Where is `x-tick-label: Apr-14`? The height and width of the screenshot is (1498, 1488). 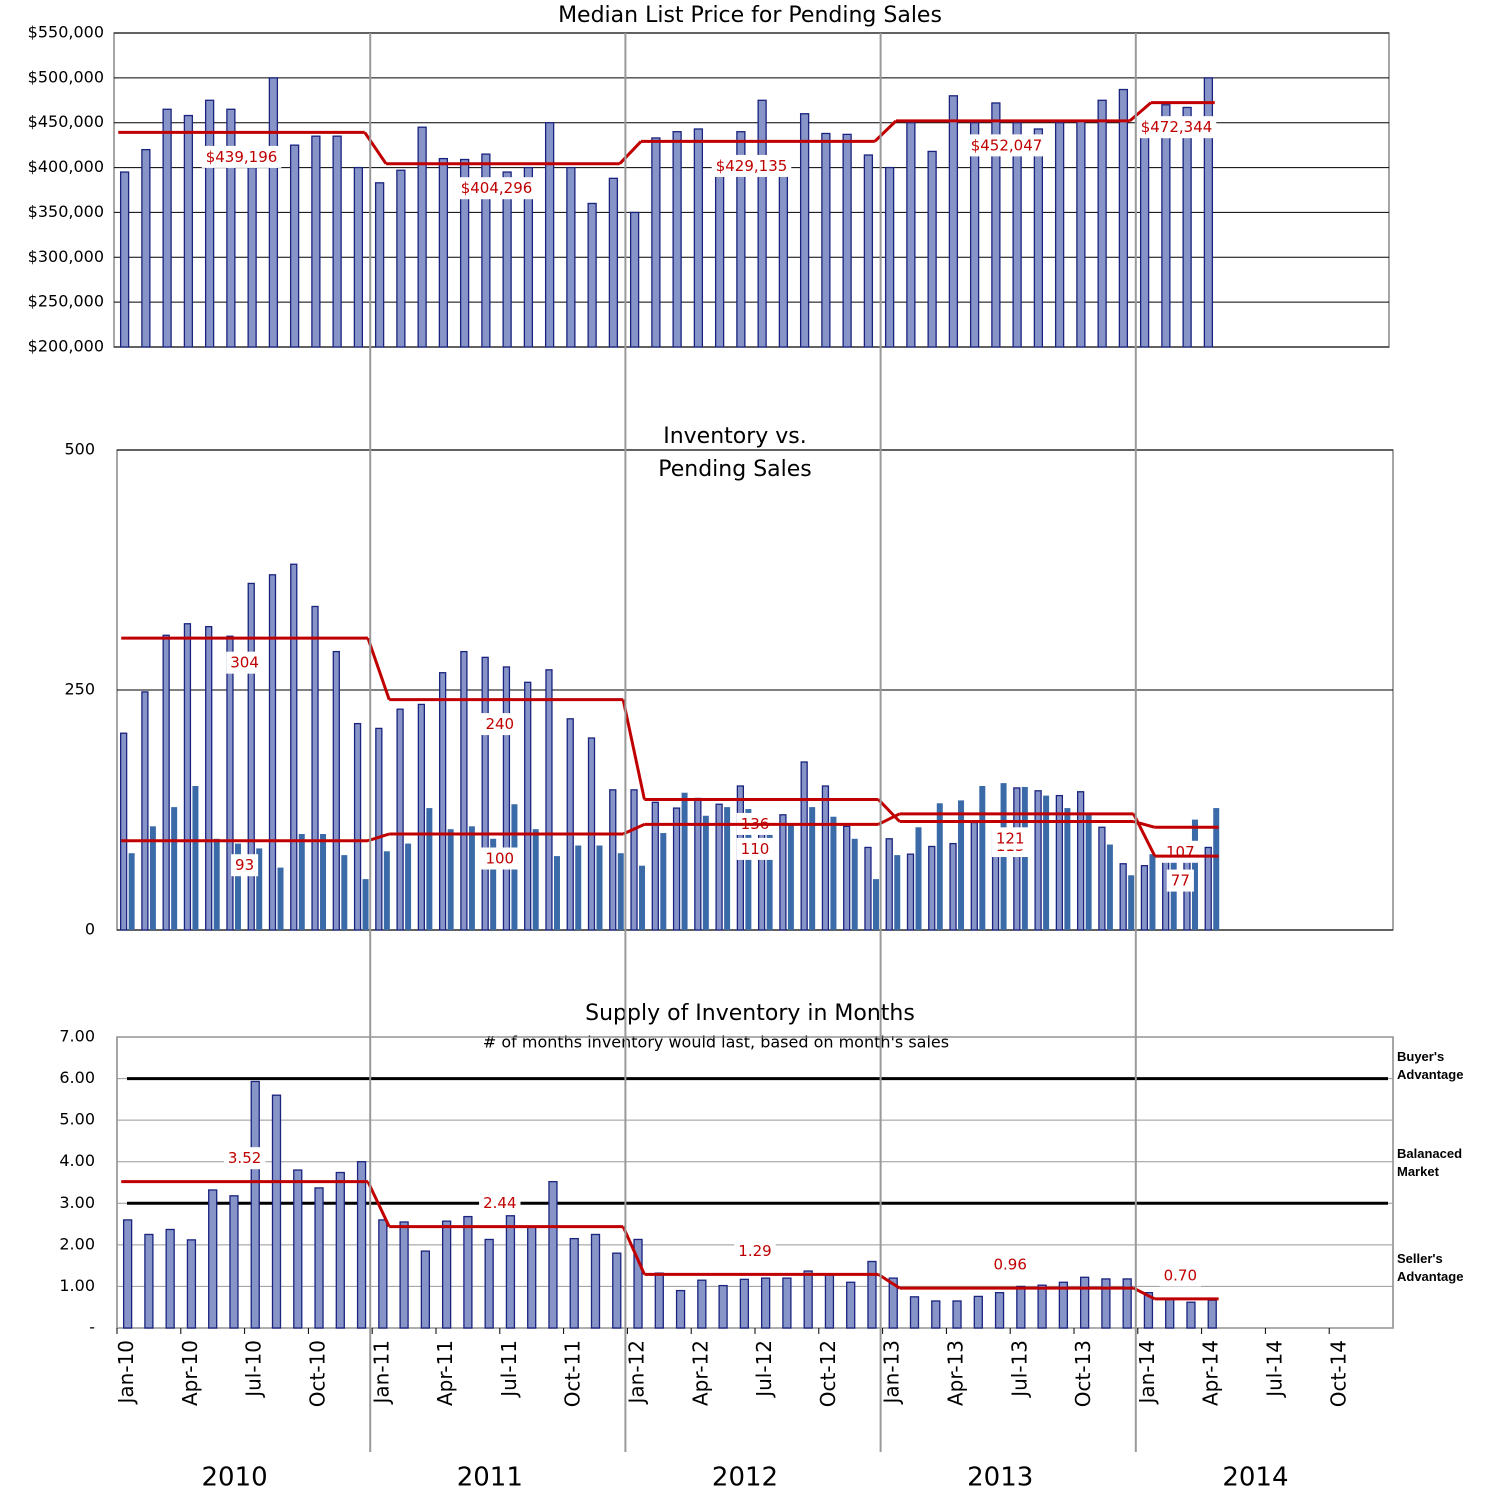
x-tick-label: Apr-14 is located at coordinates (1211, 1373).